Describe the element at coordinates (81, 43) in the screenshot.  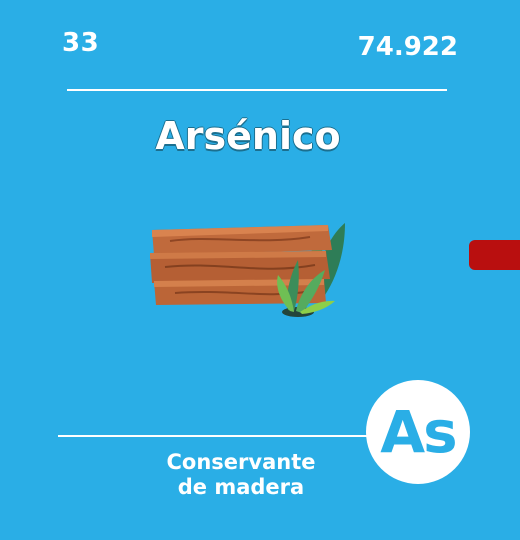
I see `atomic-number: 33` at that location.